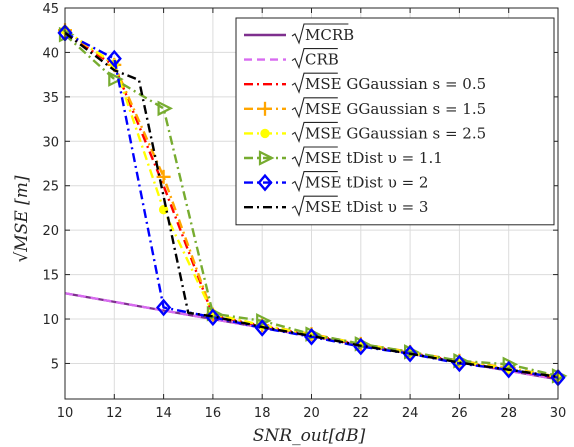 This screenshot has width=574, height=447. What do you see at coordinates (385, 183) in the screenshot?
I see `legend-label-suffix: tDist υ = 2` at bounding box center [385, 183].